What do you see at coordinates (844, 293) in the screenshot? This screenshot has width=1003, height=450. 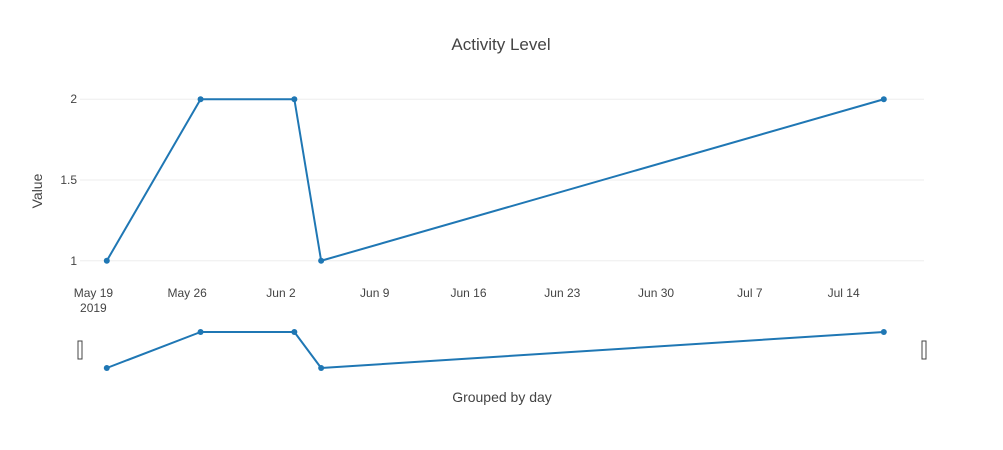 I see `x-tick-label: Jul 14` at bounding box center [844, 293].